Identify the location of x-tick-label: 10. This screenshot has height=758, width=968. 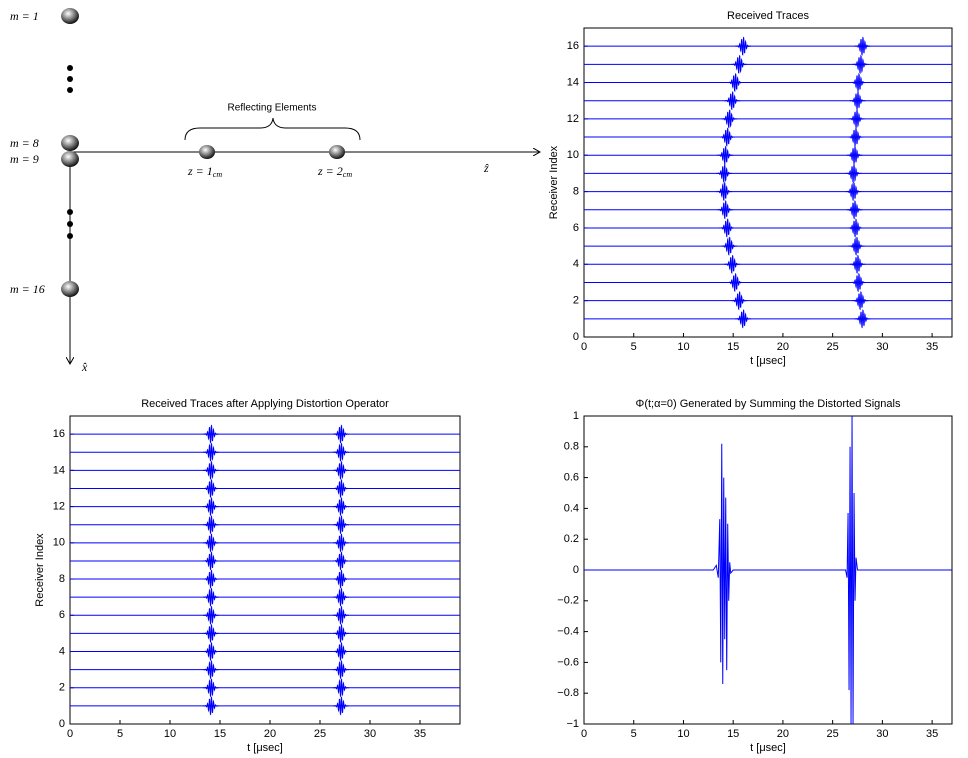
(170, 734).